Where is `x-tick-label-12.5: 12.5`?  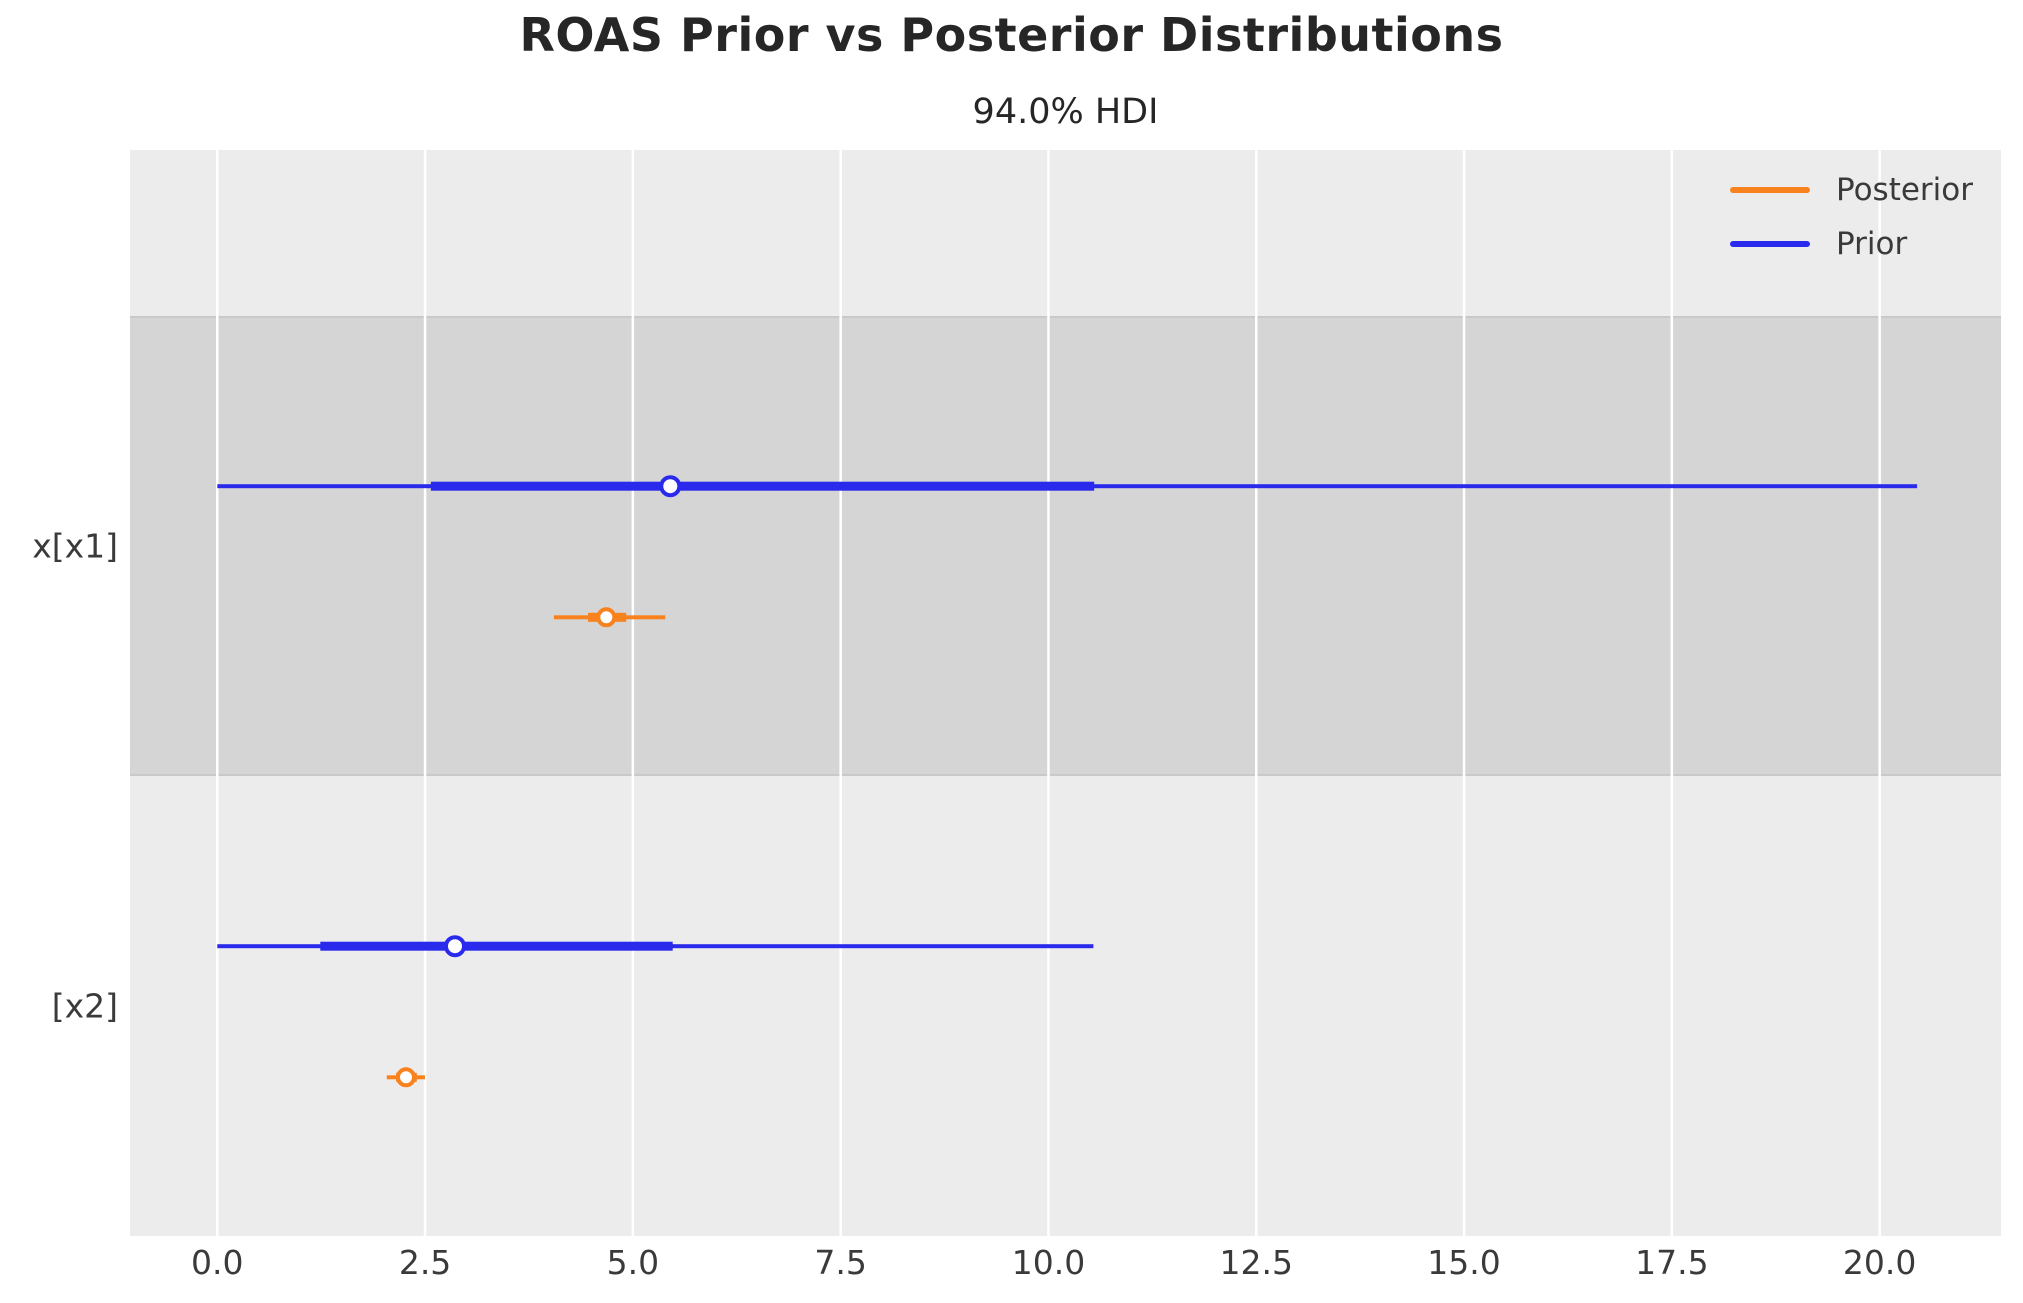
x-tick-label-12.5: 12.5 is located at coordinates (1256, 1262).